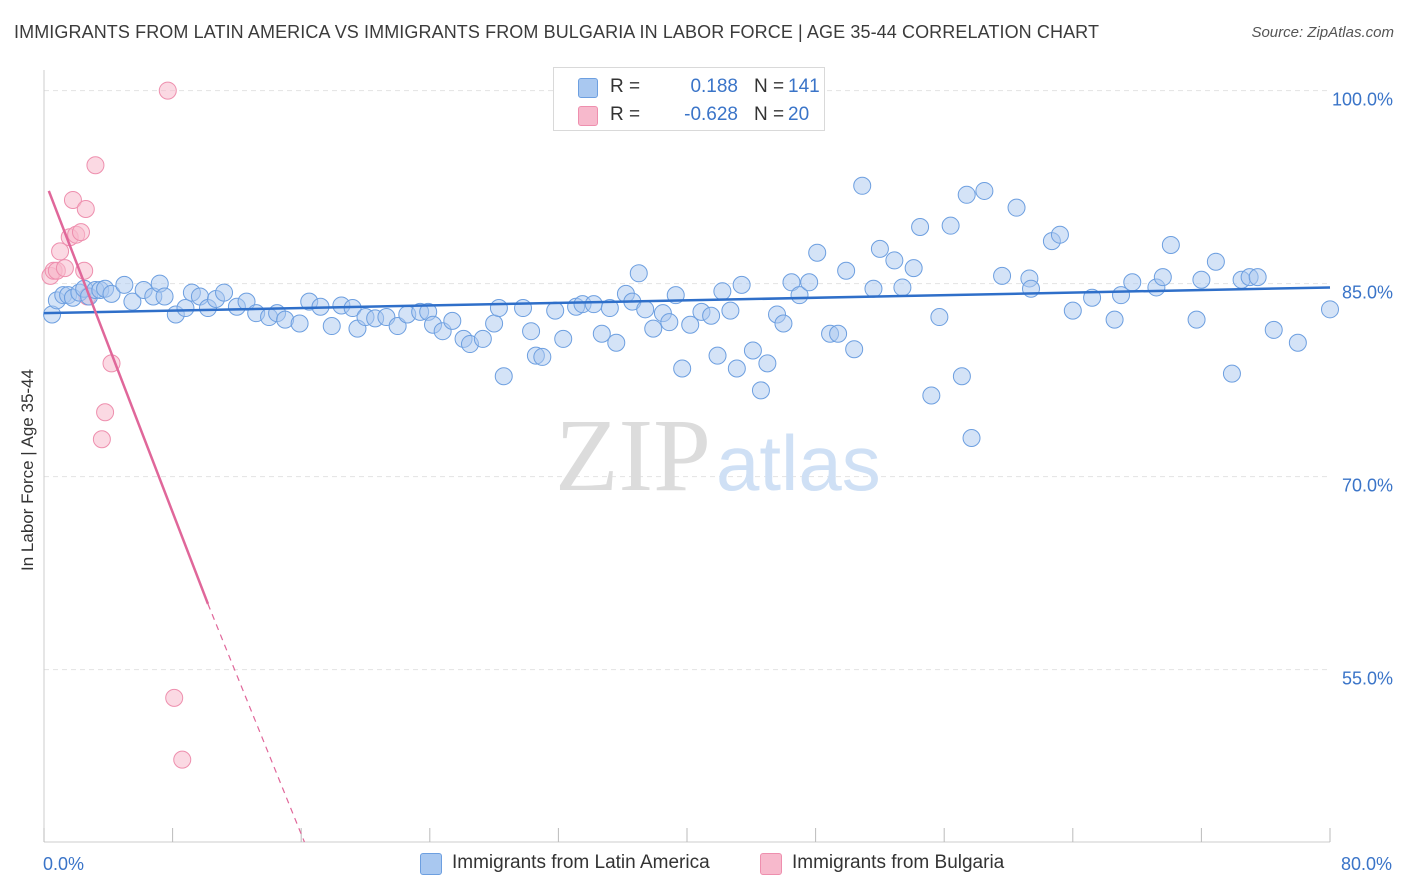  Describe the element at coordinates (625, 86) in the screenshot. I see `legend-r-label: R =` at that location.